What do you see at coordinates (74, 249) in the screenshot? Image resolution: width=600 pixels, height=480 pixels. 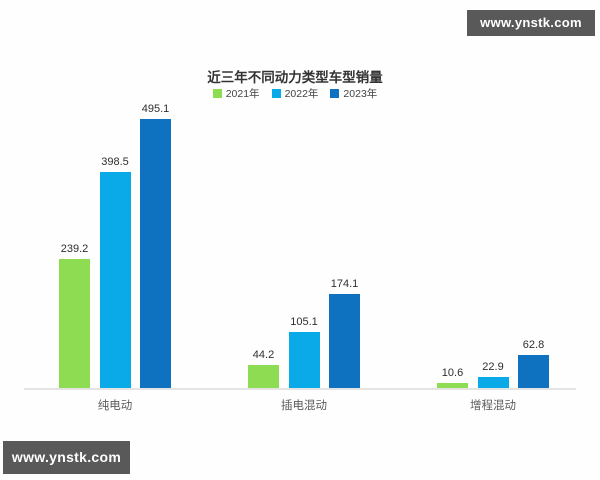 I see `bar-value-label: 239.2` at bounding box center [74, 249].